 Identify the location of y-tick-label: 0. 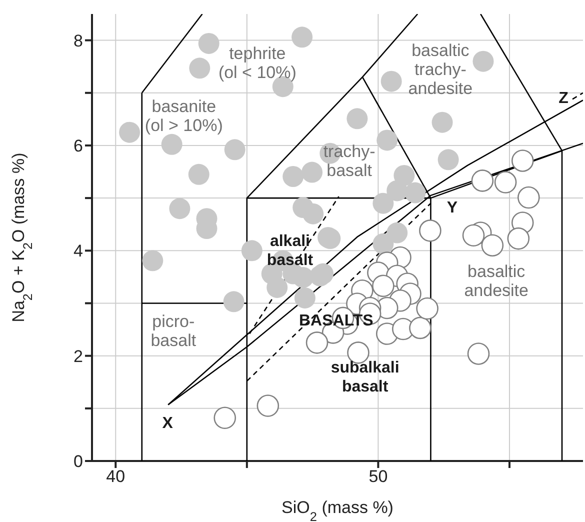
(78, 462).